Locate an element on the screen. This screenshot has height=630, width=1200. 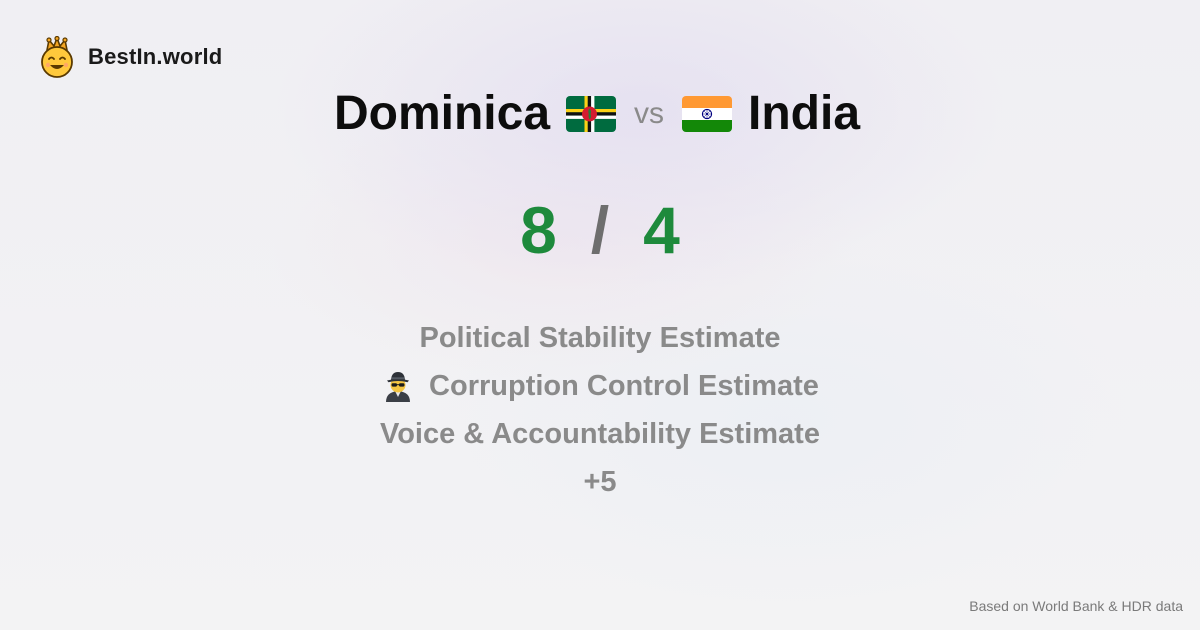
score-display: 8 / 4 is located at coordinates (600, 230).